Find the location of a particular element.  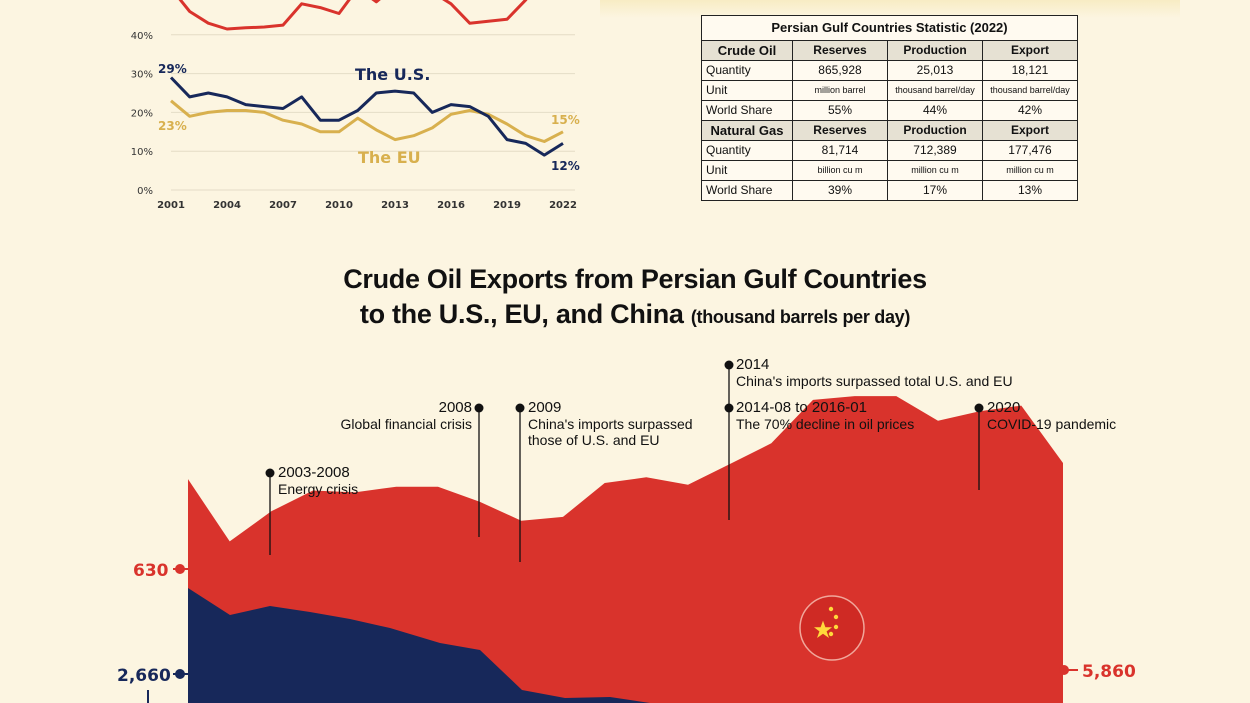

oil-header-cell: Reserves is located at coordinates (840, 50).